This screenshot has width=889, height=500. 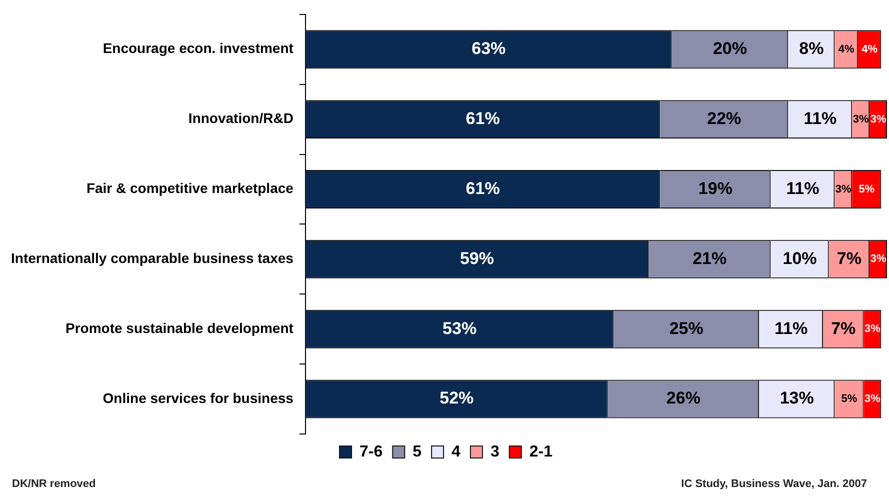 What do you see at coordinates (417, 451) in the screenshot?
I see `legend-label: 5` at bounding box center [417, 451].